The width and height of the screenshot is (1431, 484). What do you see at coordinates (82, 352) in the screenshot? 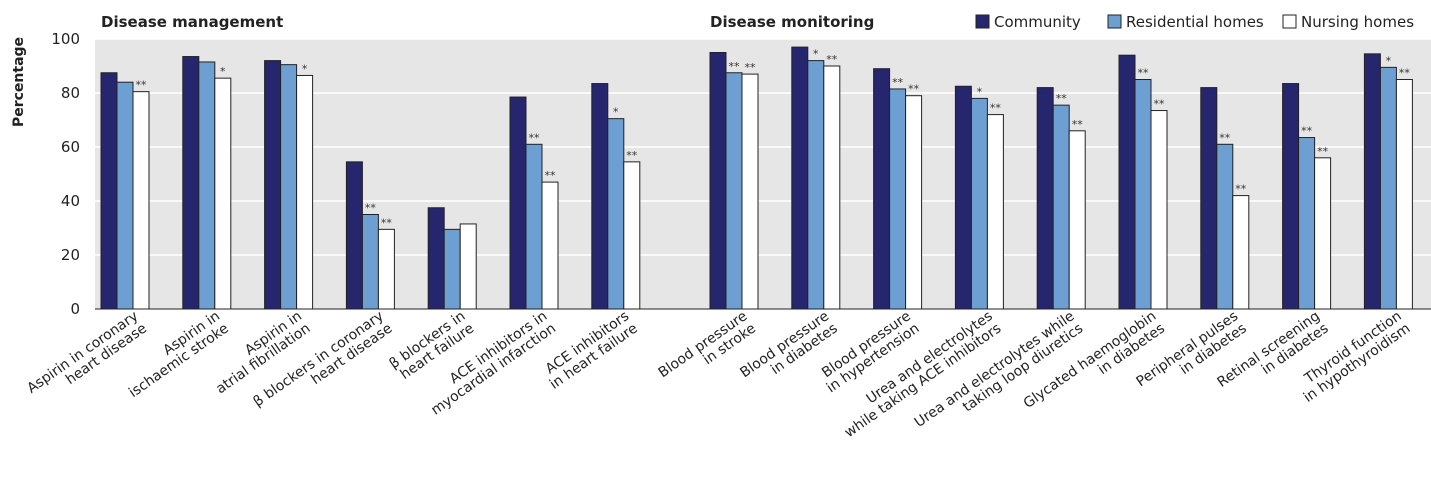
I see `x-category-label-line: Aspirin in coronary` at bounding box center [82, 352].